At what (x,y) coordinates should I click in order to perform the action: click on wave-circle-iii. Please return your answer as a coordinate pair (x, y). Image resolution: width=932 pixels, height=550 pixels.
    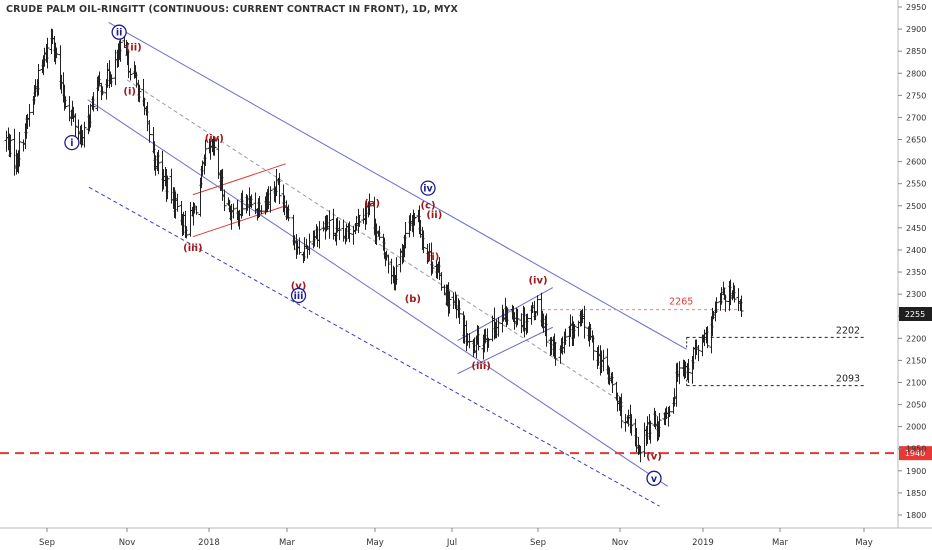
    Looking at the image, I should click on (298, 295).